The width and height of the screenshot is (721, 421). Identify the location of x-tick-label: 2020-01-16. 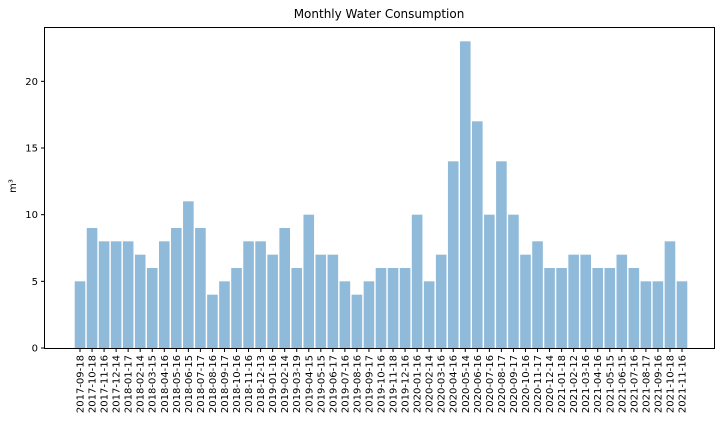
(418, 384).